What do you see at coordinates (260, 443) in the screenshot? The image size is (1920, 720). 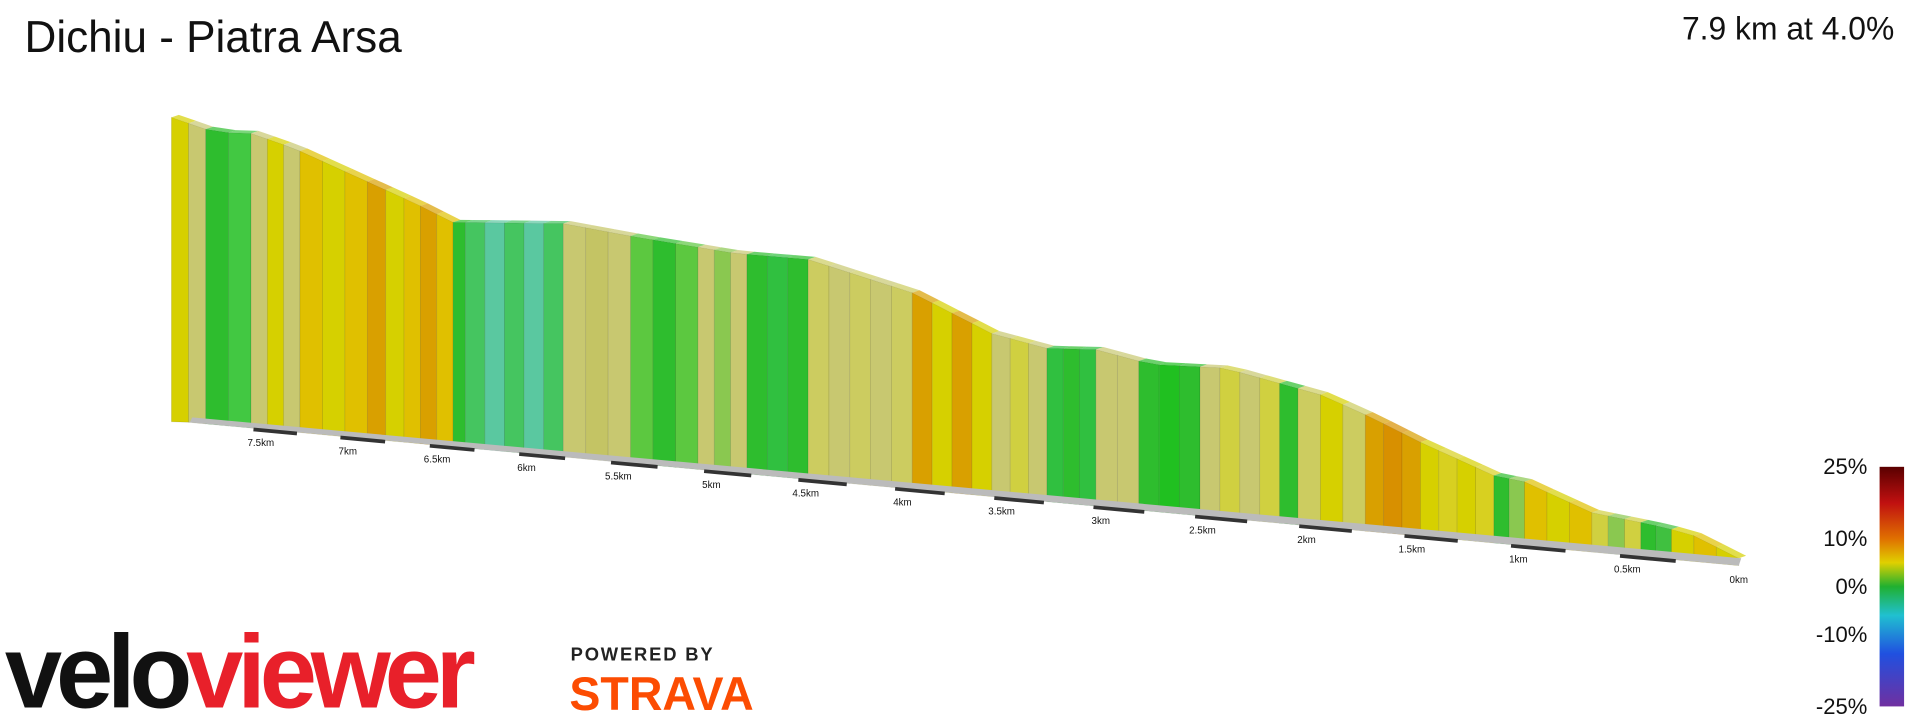 I see `distance-label: 7.5km` at bounding box center [260, 443].